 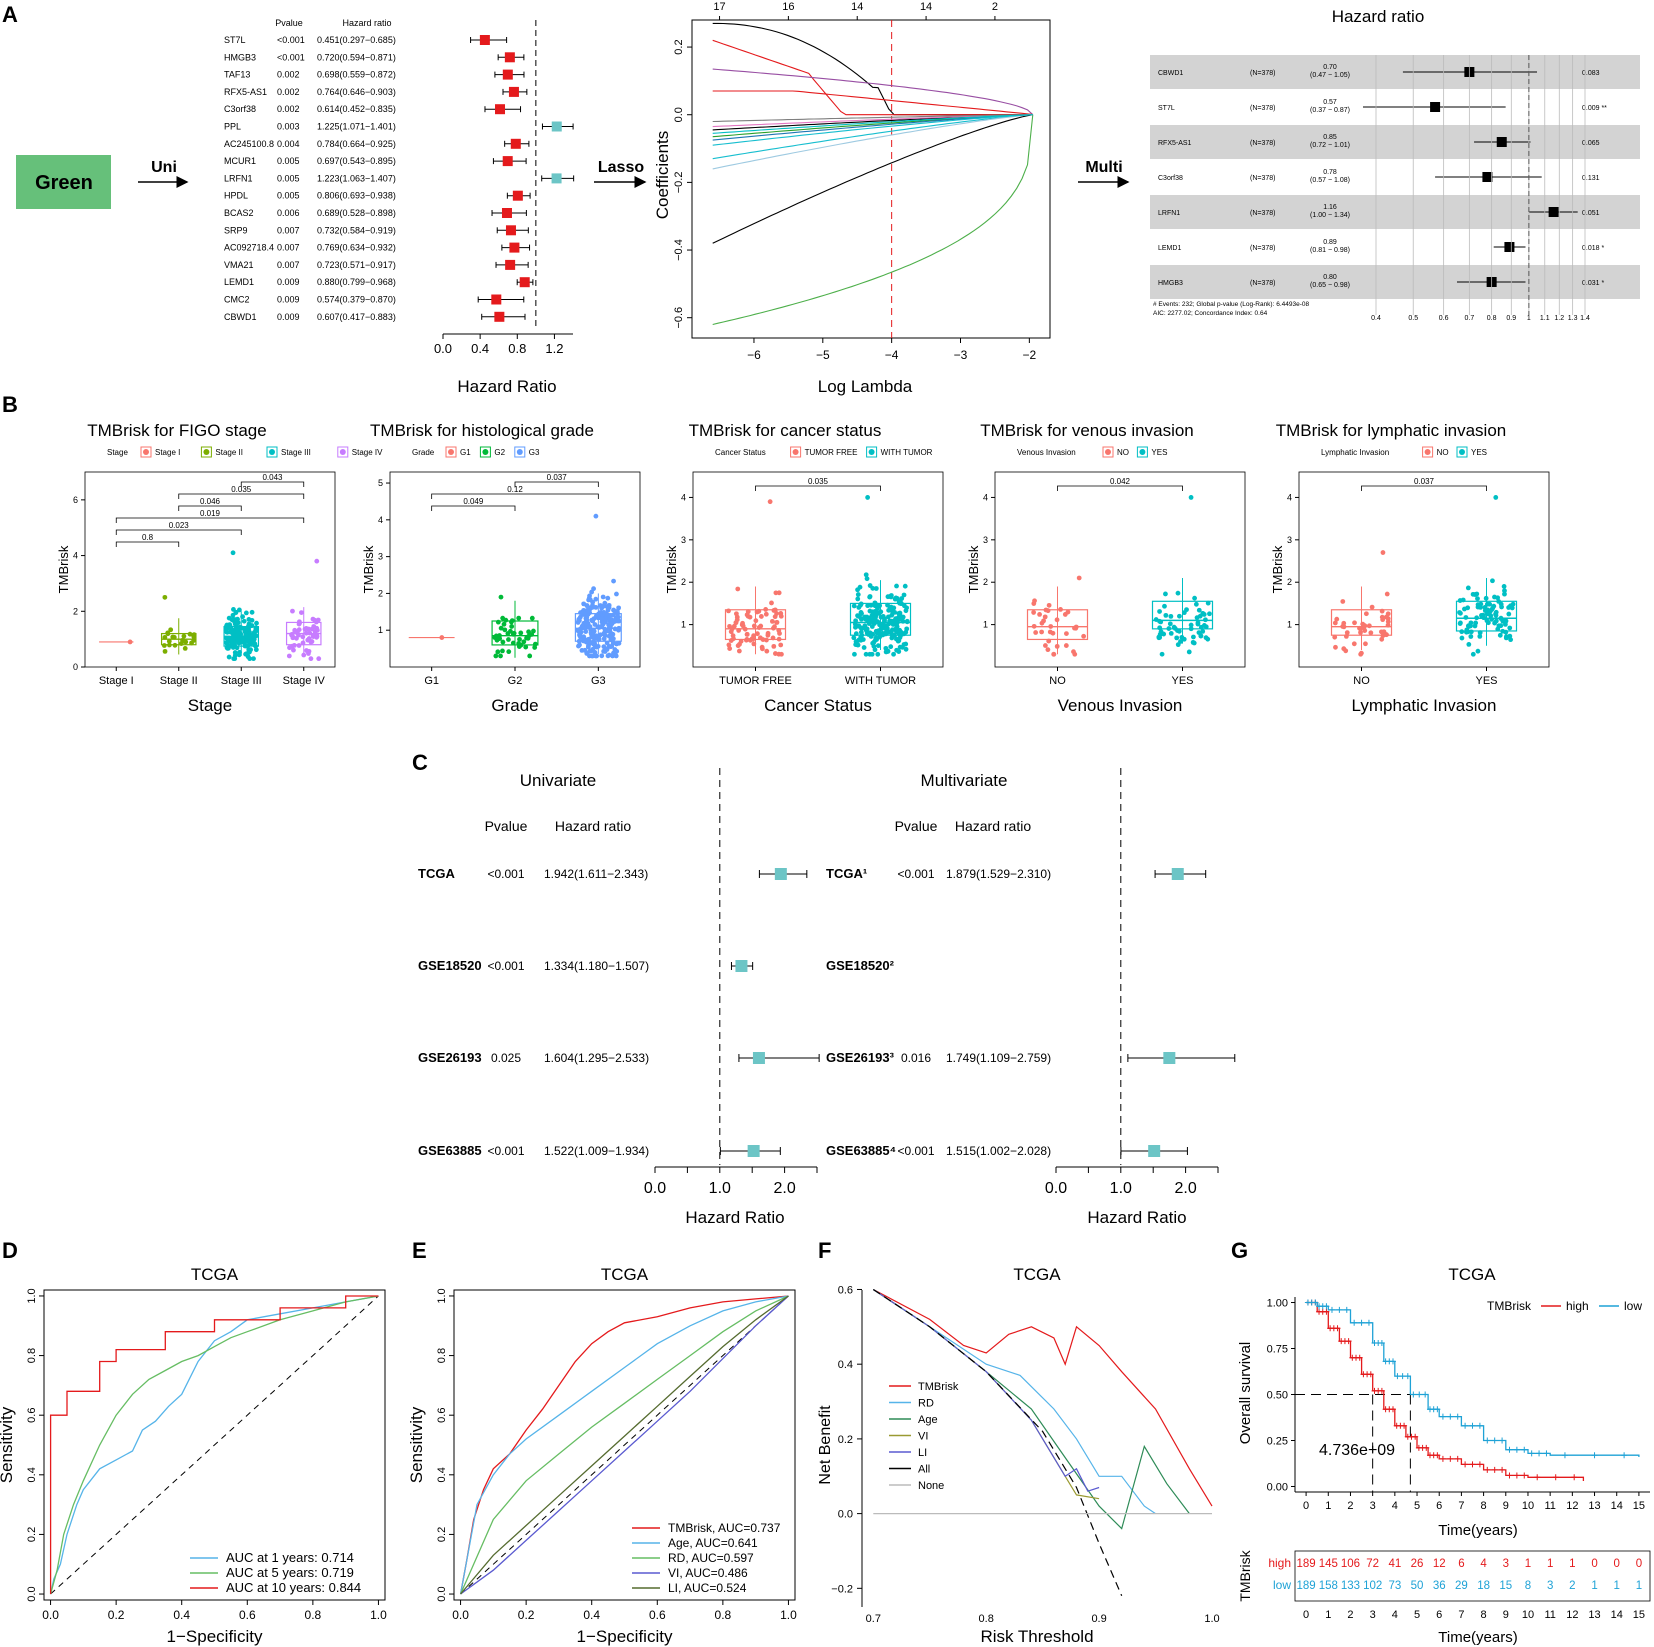 What do you see at coordinates (871, 179) in the screenshot?
I see `lasso-frame` at bounding box center [871, 179].